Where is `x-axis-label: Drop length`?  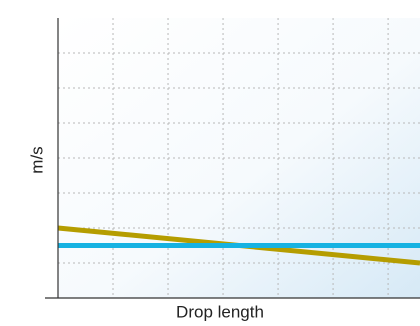
x-axis-label: Drop length is located at coordinates (220, 311).